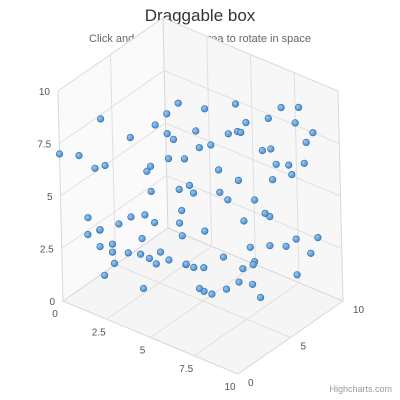 This screenshot has height=400, width=400. I want to click on z-tick-label: 5, so click(304, 347).